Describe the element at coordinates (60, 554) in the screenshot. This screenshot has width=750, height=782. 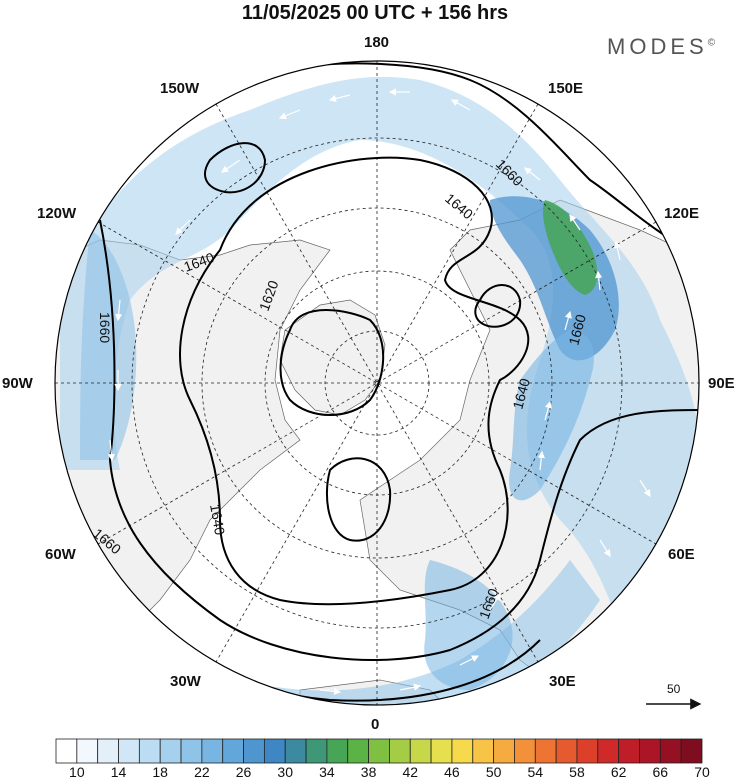
I see `lon-label-60w: 60W` at that location.